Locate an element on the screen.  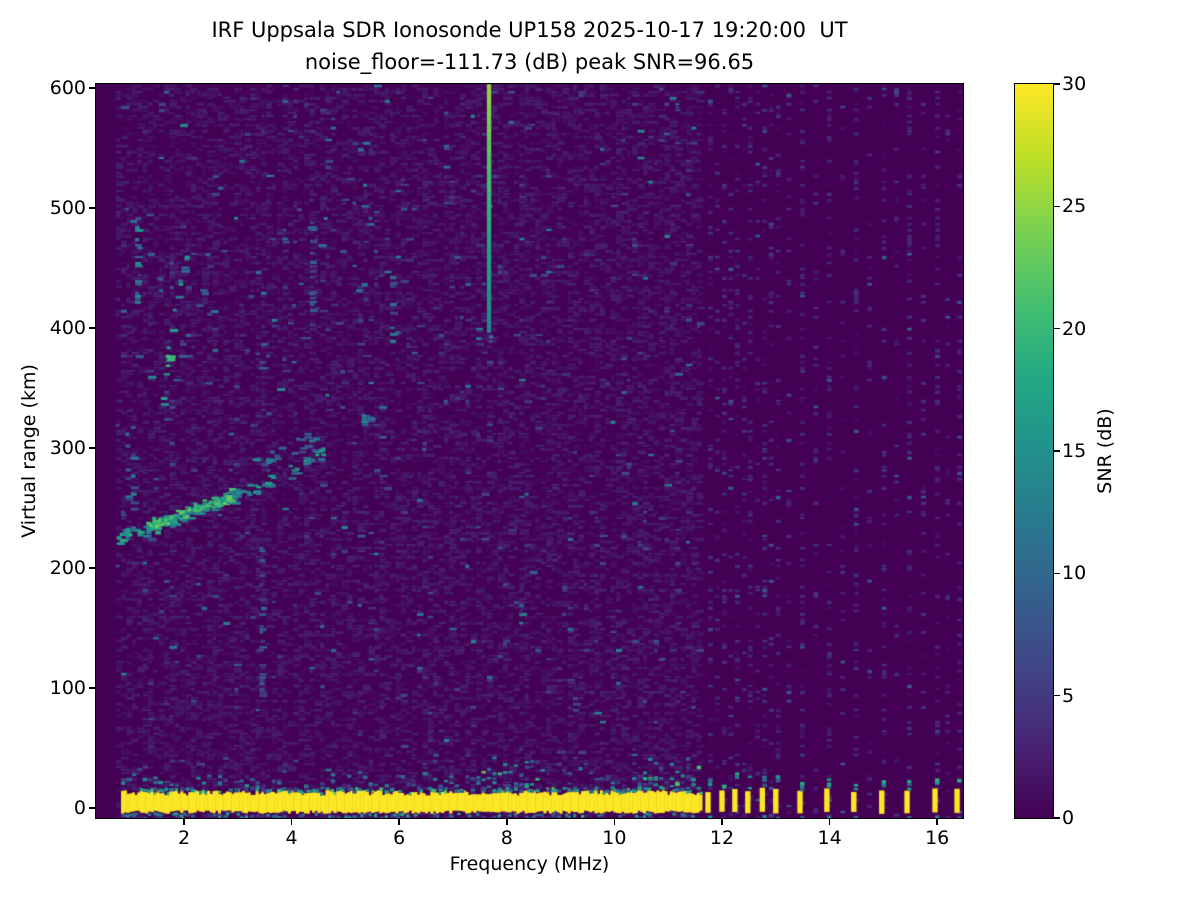
colorbar-gradient is located at coordinates (1034, 451).